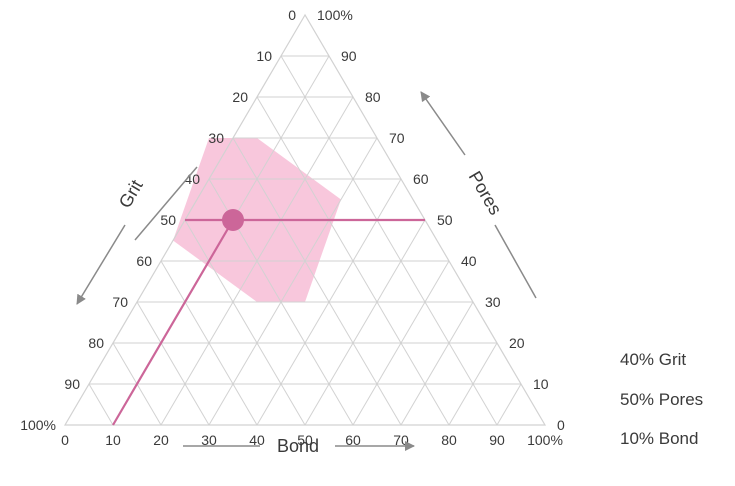 The width and height of the screenshot is (735, 486). I want to click on tick-label-pores: 0, so click(561, 425).